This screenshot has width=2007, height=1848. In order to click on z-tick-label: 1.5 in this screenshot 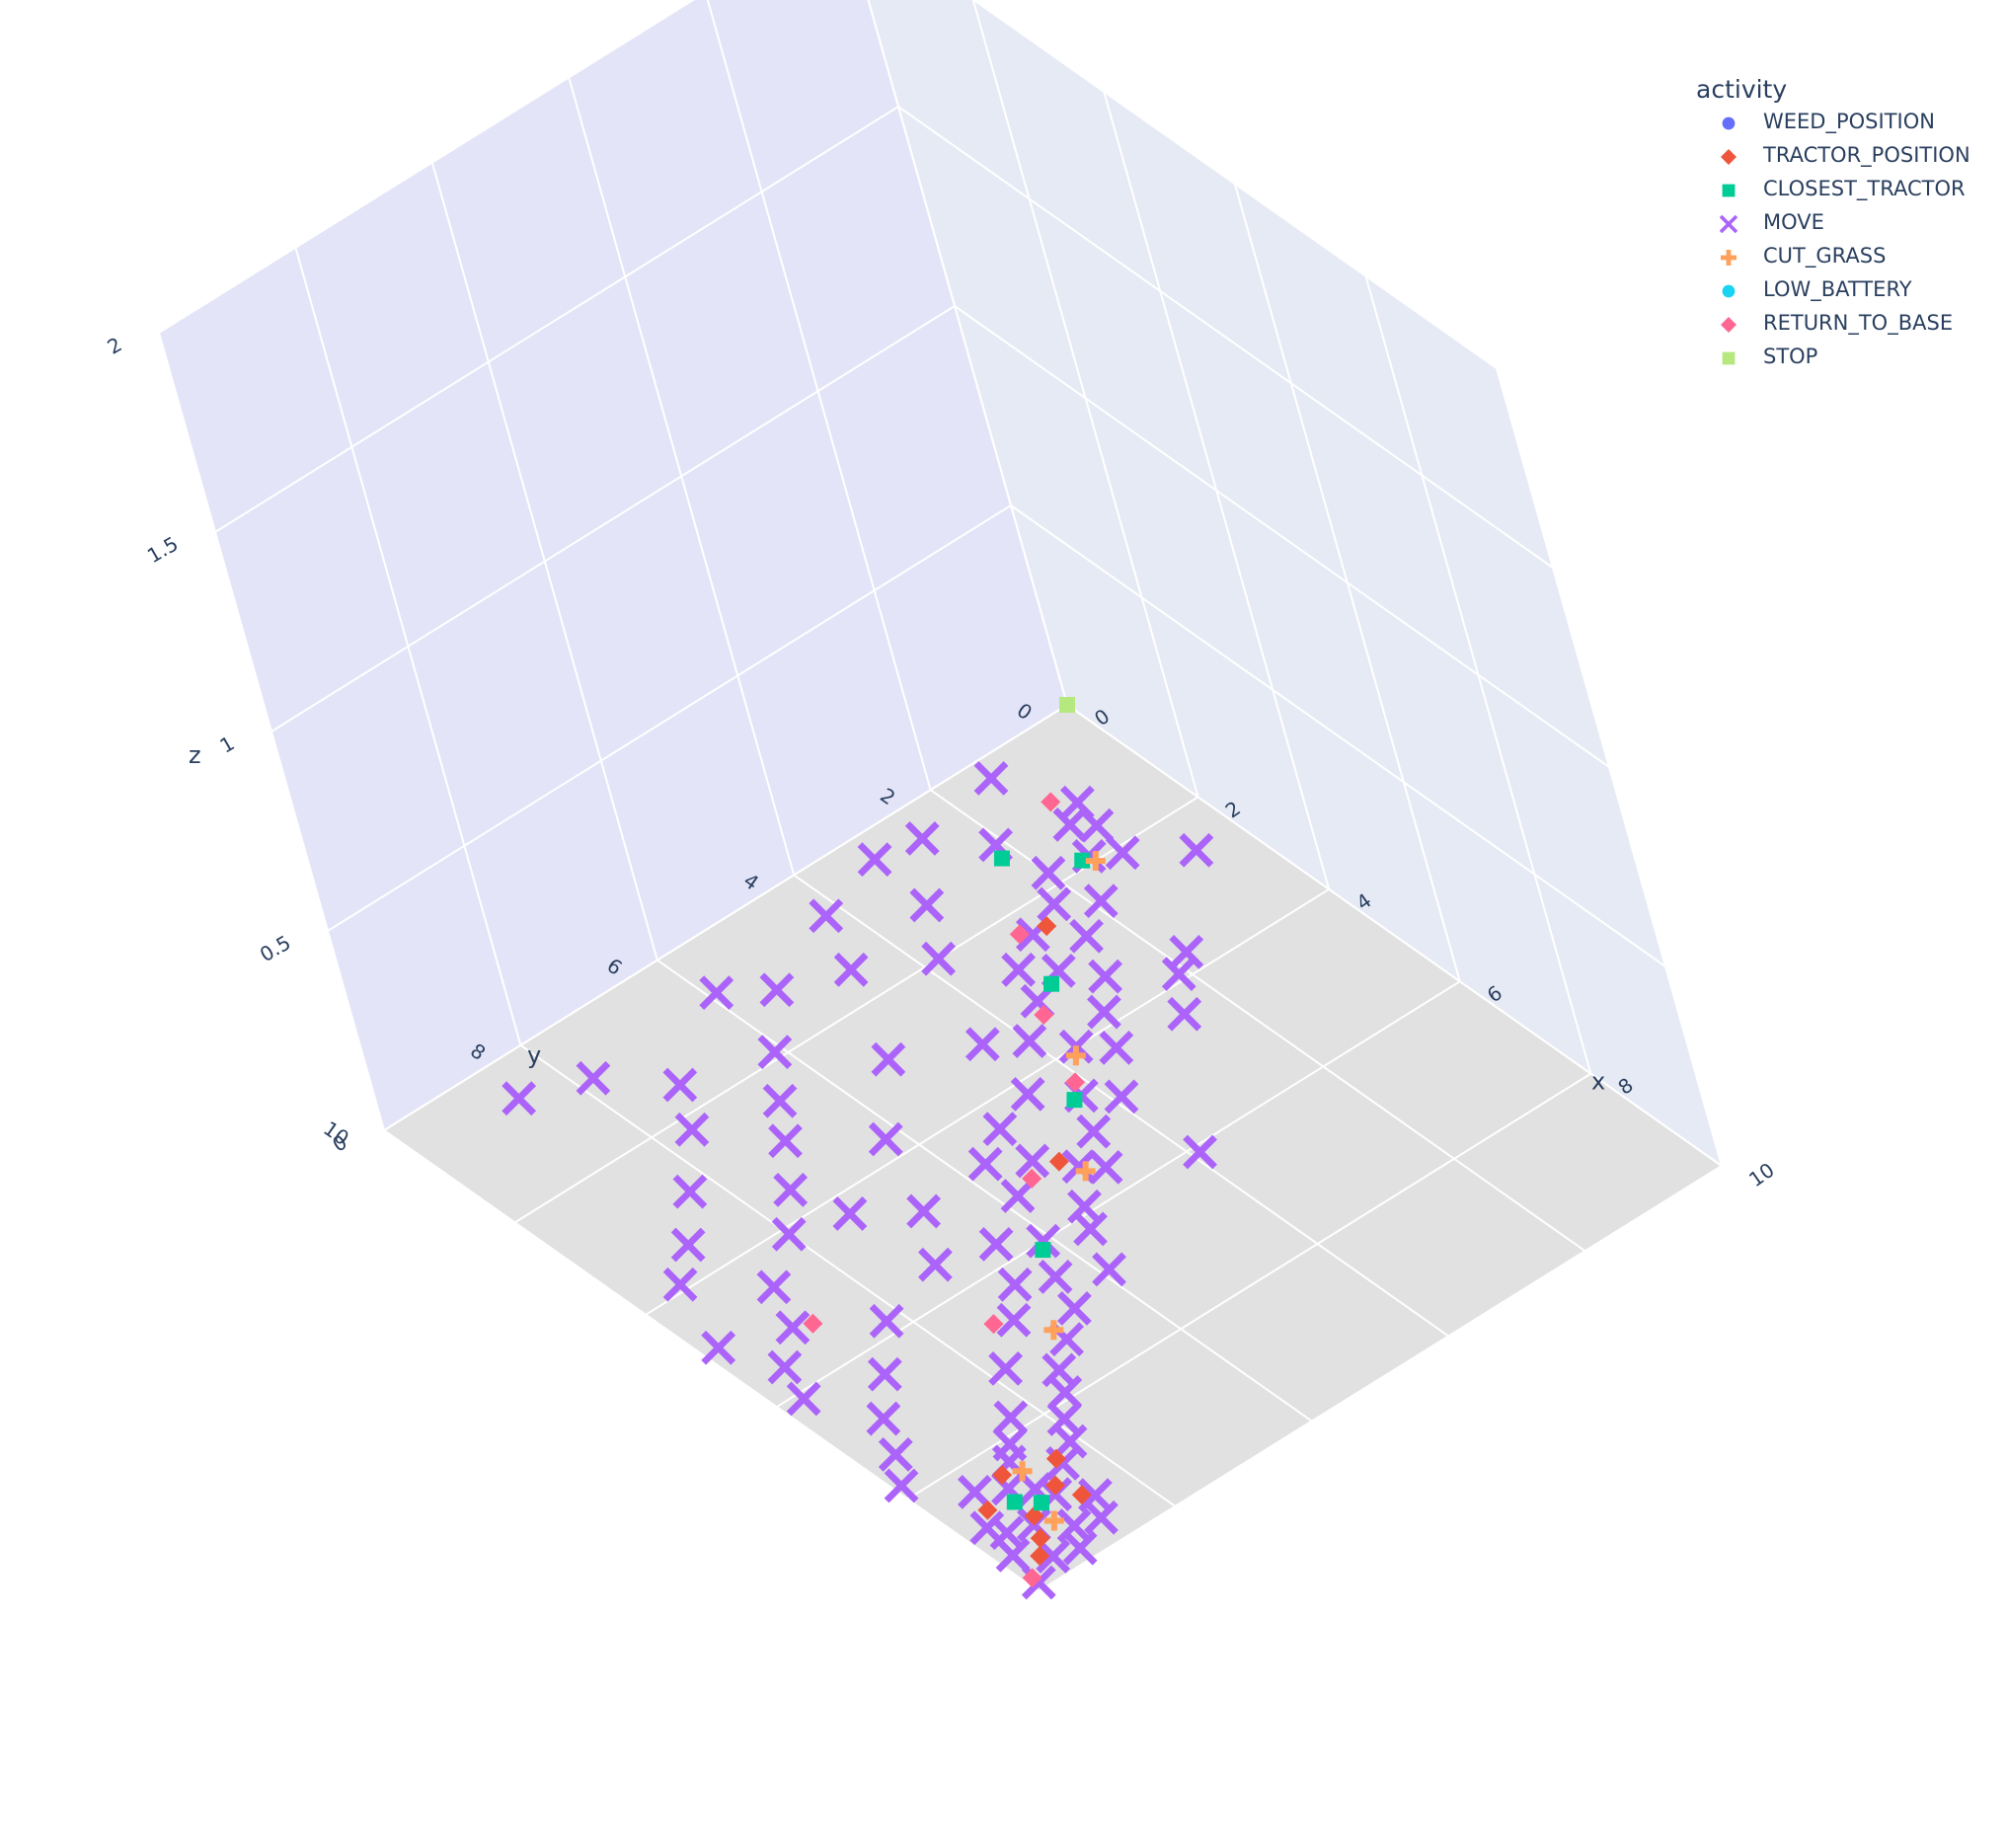, I will do `click(163, 550)`.